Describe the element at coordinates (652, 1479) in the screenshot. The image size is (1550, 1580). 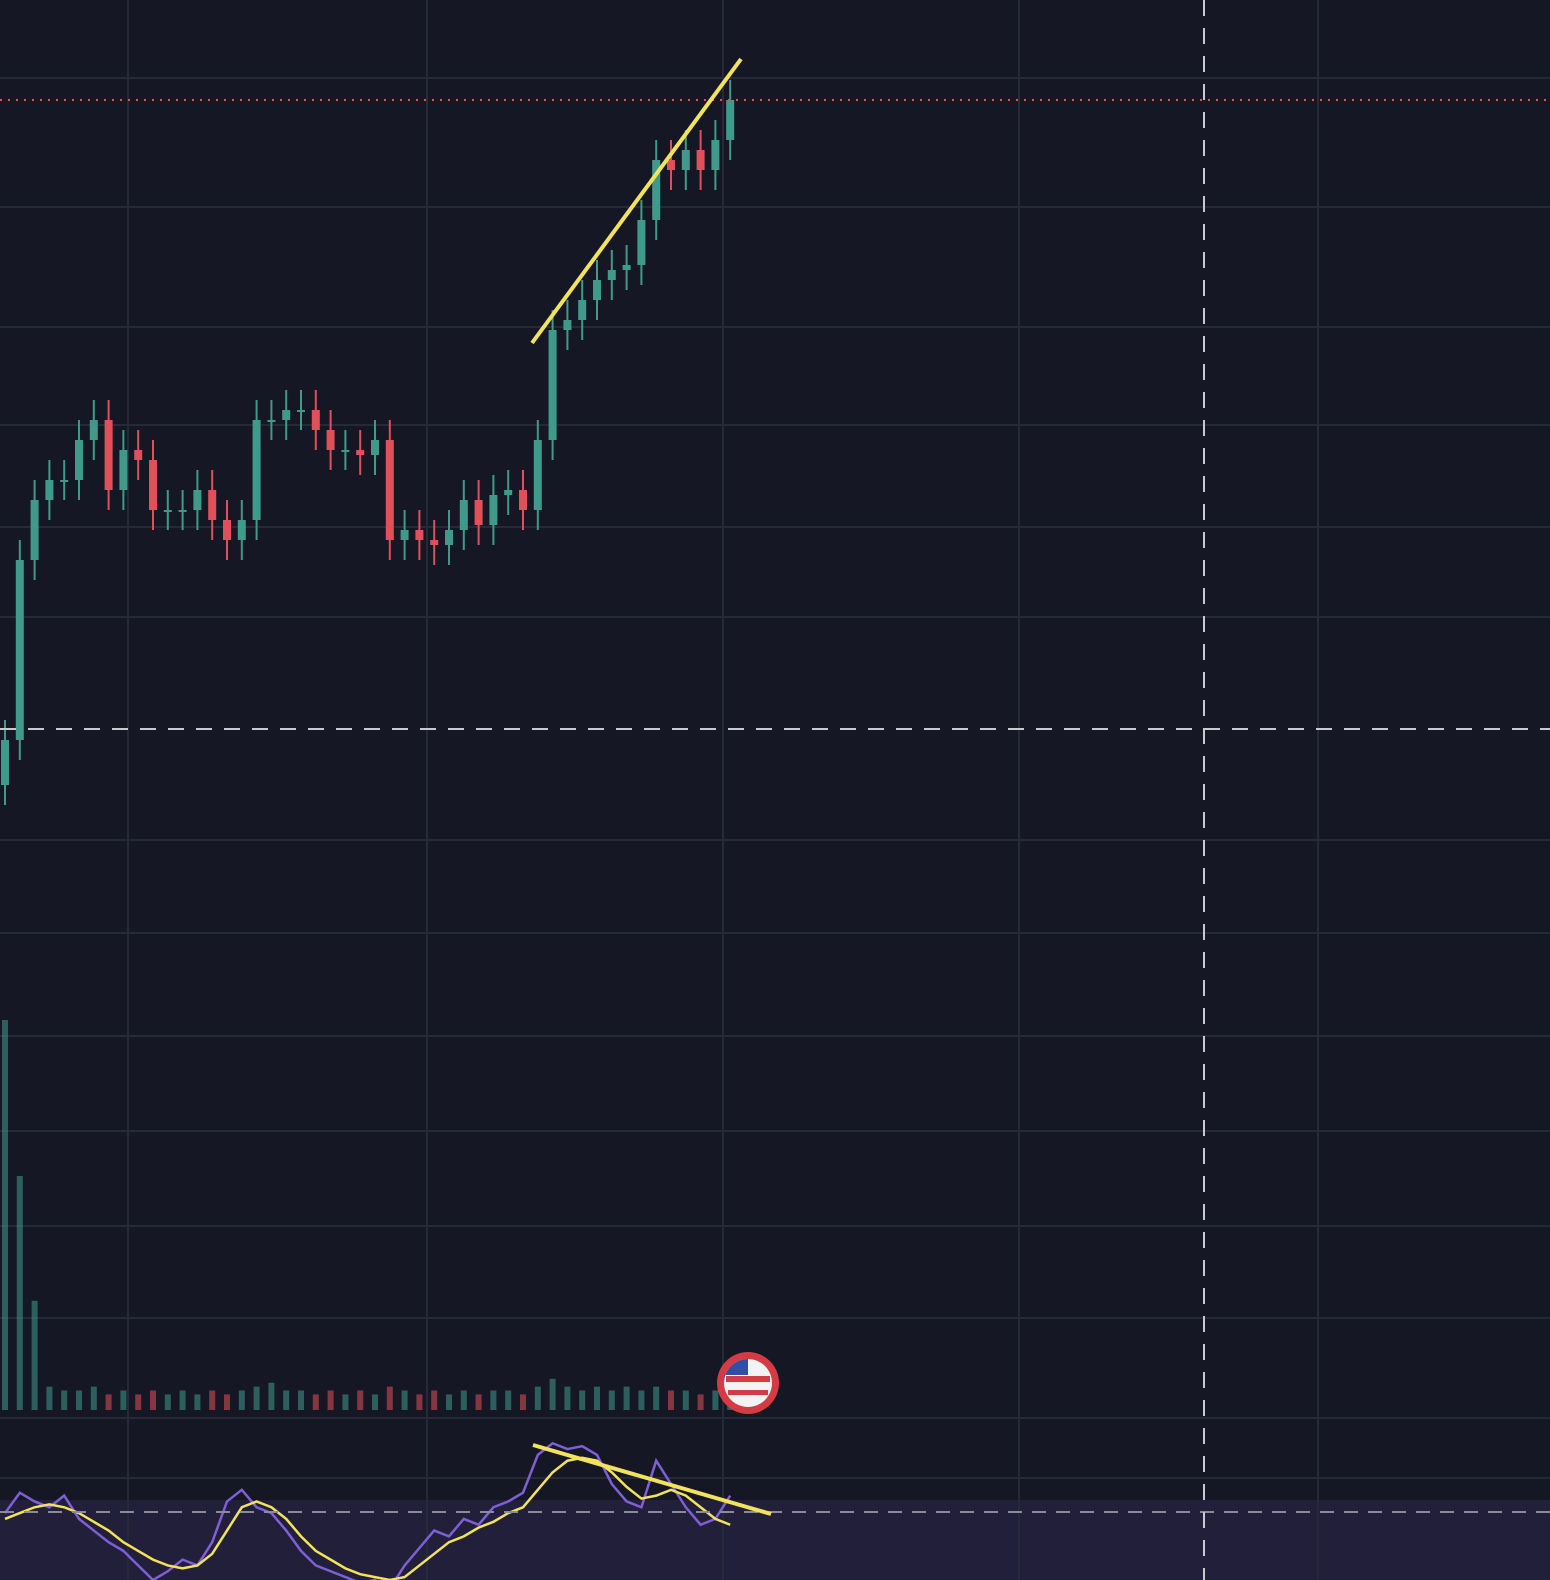
I see `rsi-trend-line` at that location.